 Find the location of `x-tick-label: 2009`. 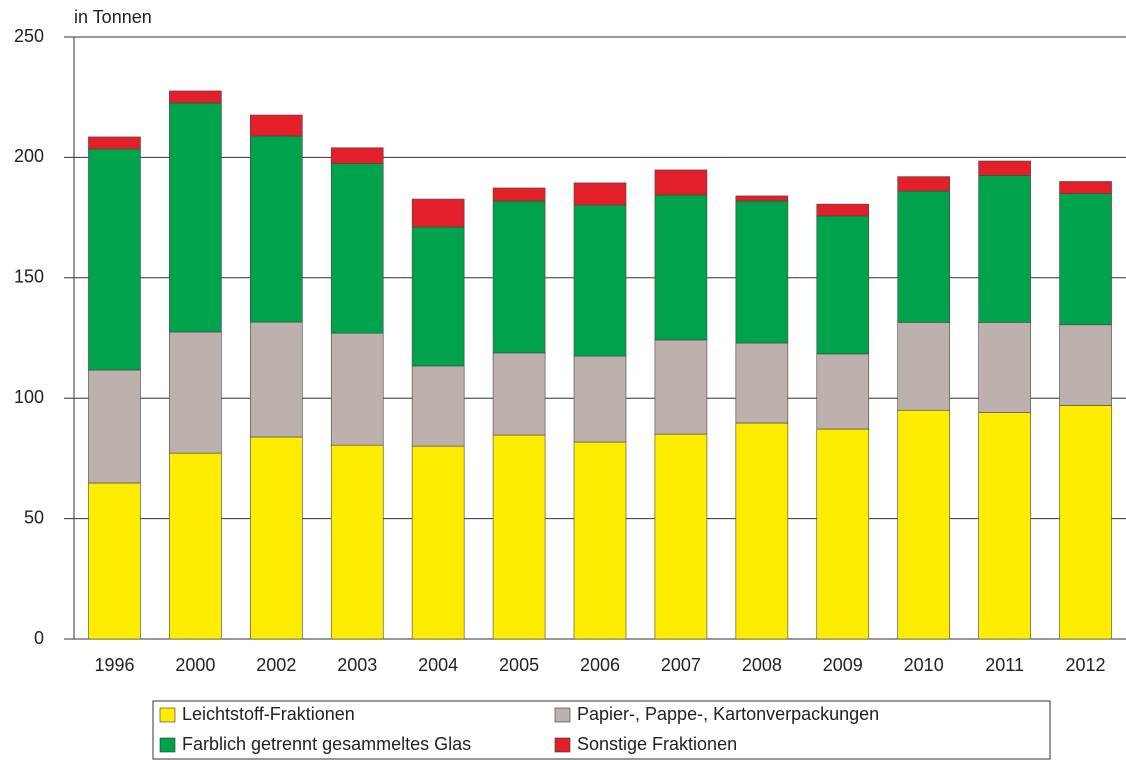

x-tick-label: 2009 is located at coordinates (843, 665).